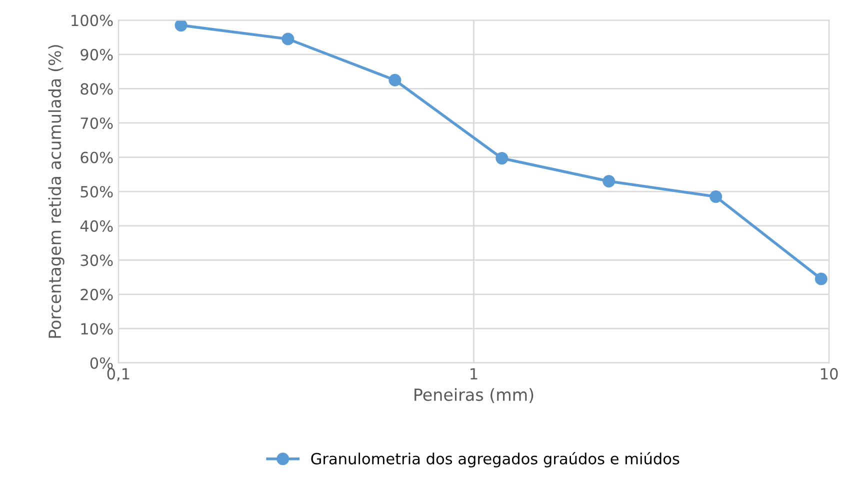 This screenshot has height=504, width=846. I want to click on x-tick-label: 1, so click(474, 374).